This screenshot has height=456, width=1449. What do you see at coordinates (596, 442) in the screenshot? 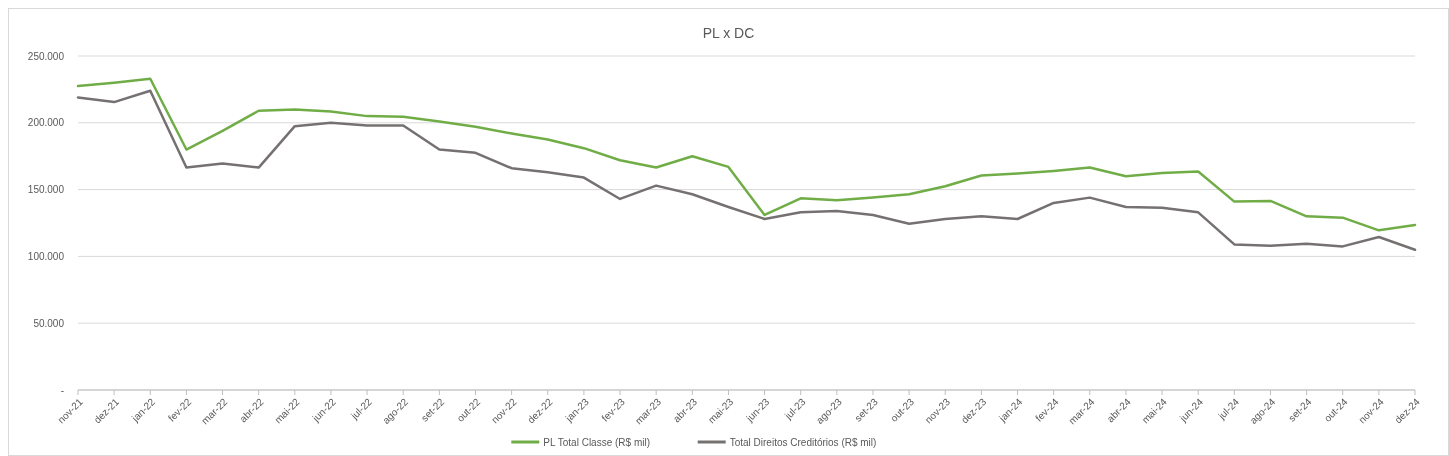
I see `legend-label: PL Total Classe (R$ mil)` at bounding box center [596, 442].